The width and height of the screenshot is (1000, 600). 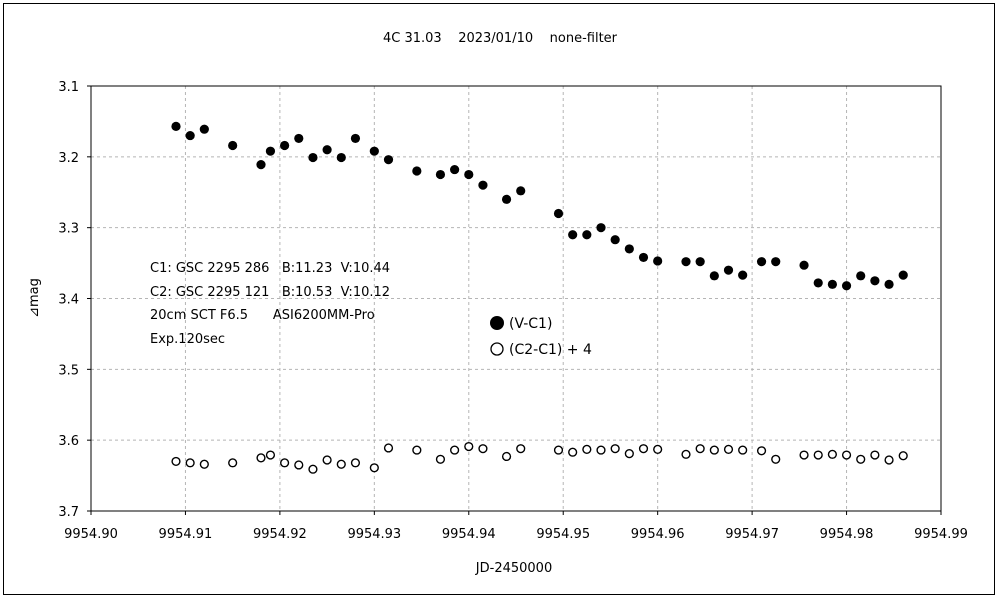 I want to click on y-tick-label: 3.1, so click(x=68, y=87).